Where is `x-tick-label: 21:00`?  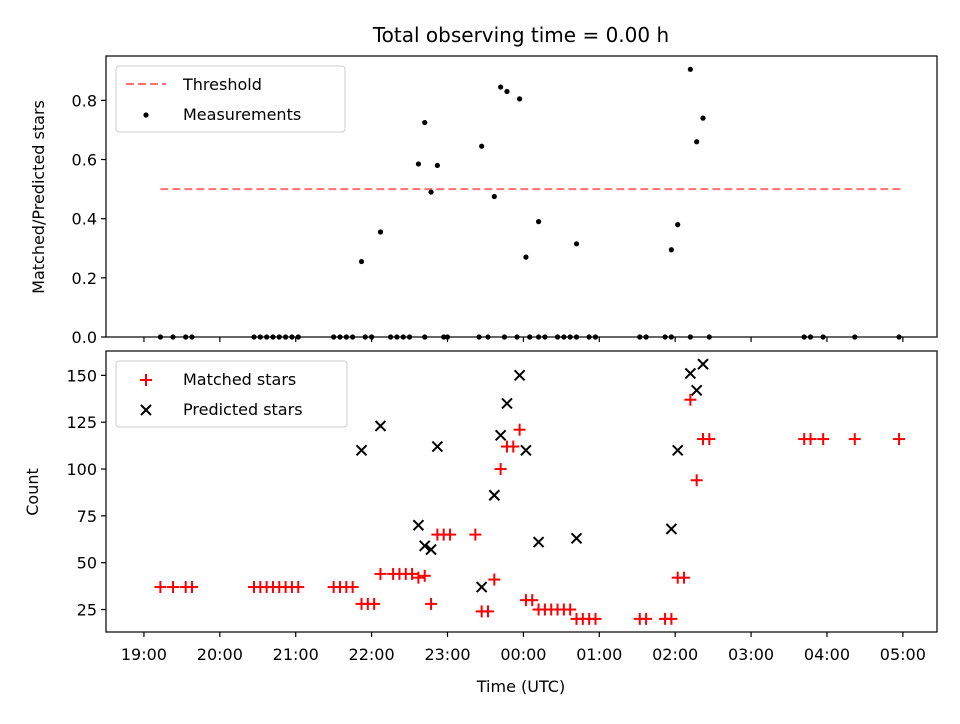
x-tick-label: 21:00 is located at coordinates (296, 654).